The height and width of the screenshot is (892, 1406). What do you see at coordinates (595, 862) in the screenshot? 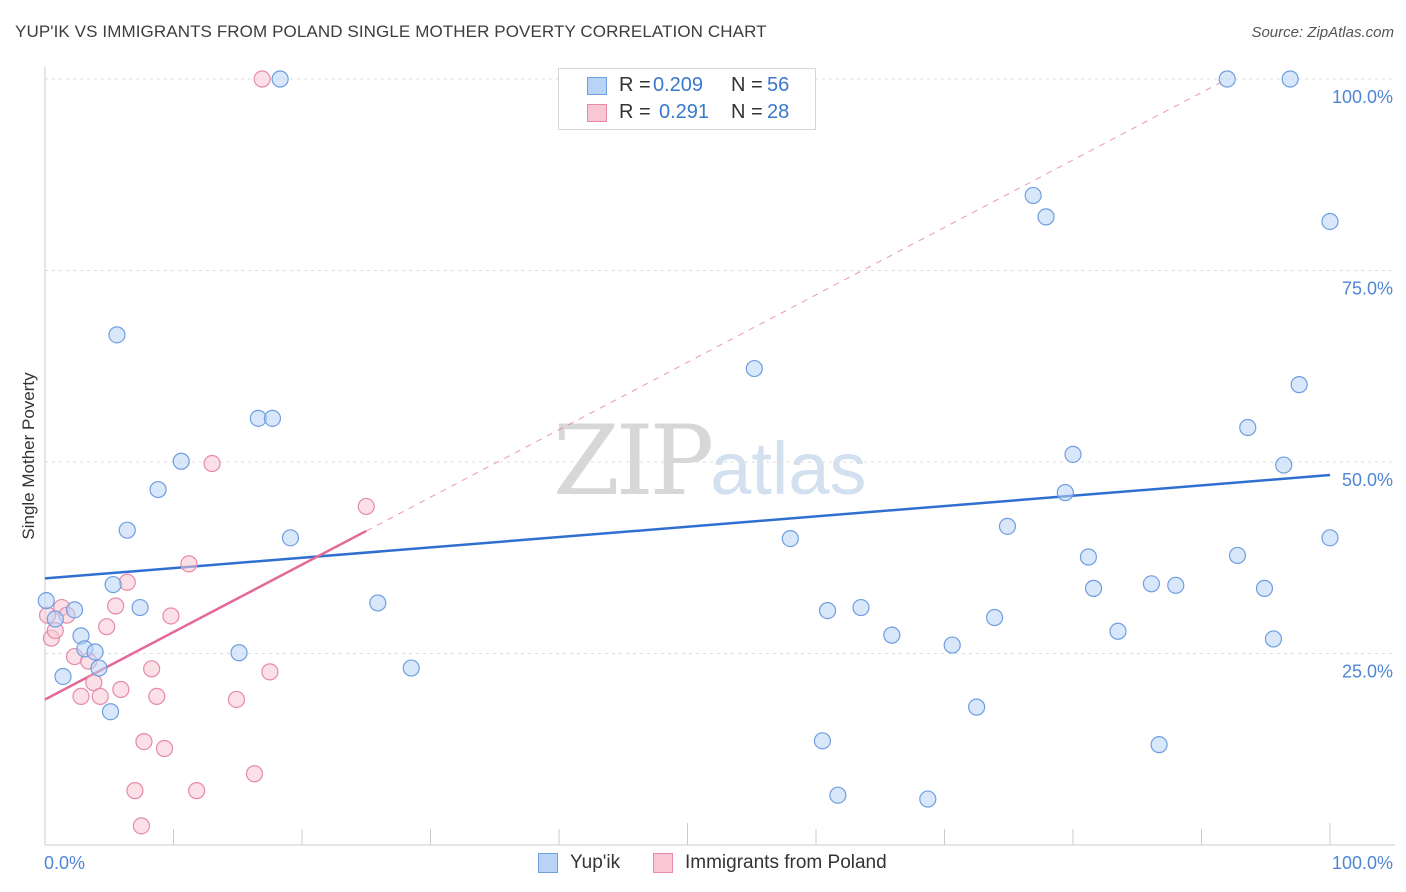
I see `bottom-legend-label: Yup'ik` at bounding box center [595, 862].